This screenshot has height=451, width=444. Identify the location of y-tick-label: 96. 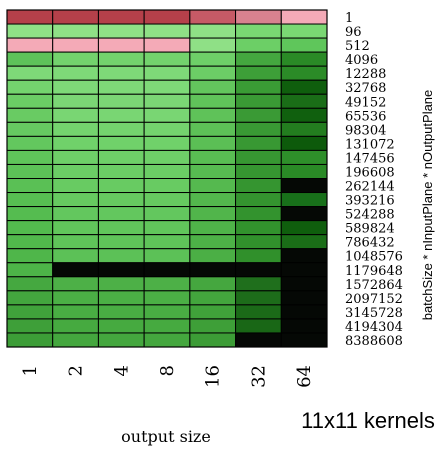
(353, 32).